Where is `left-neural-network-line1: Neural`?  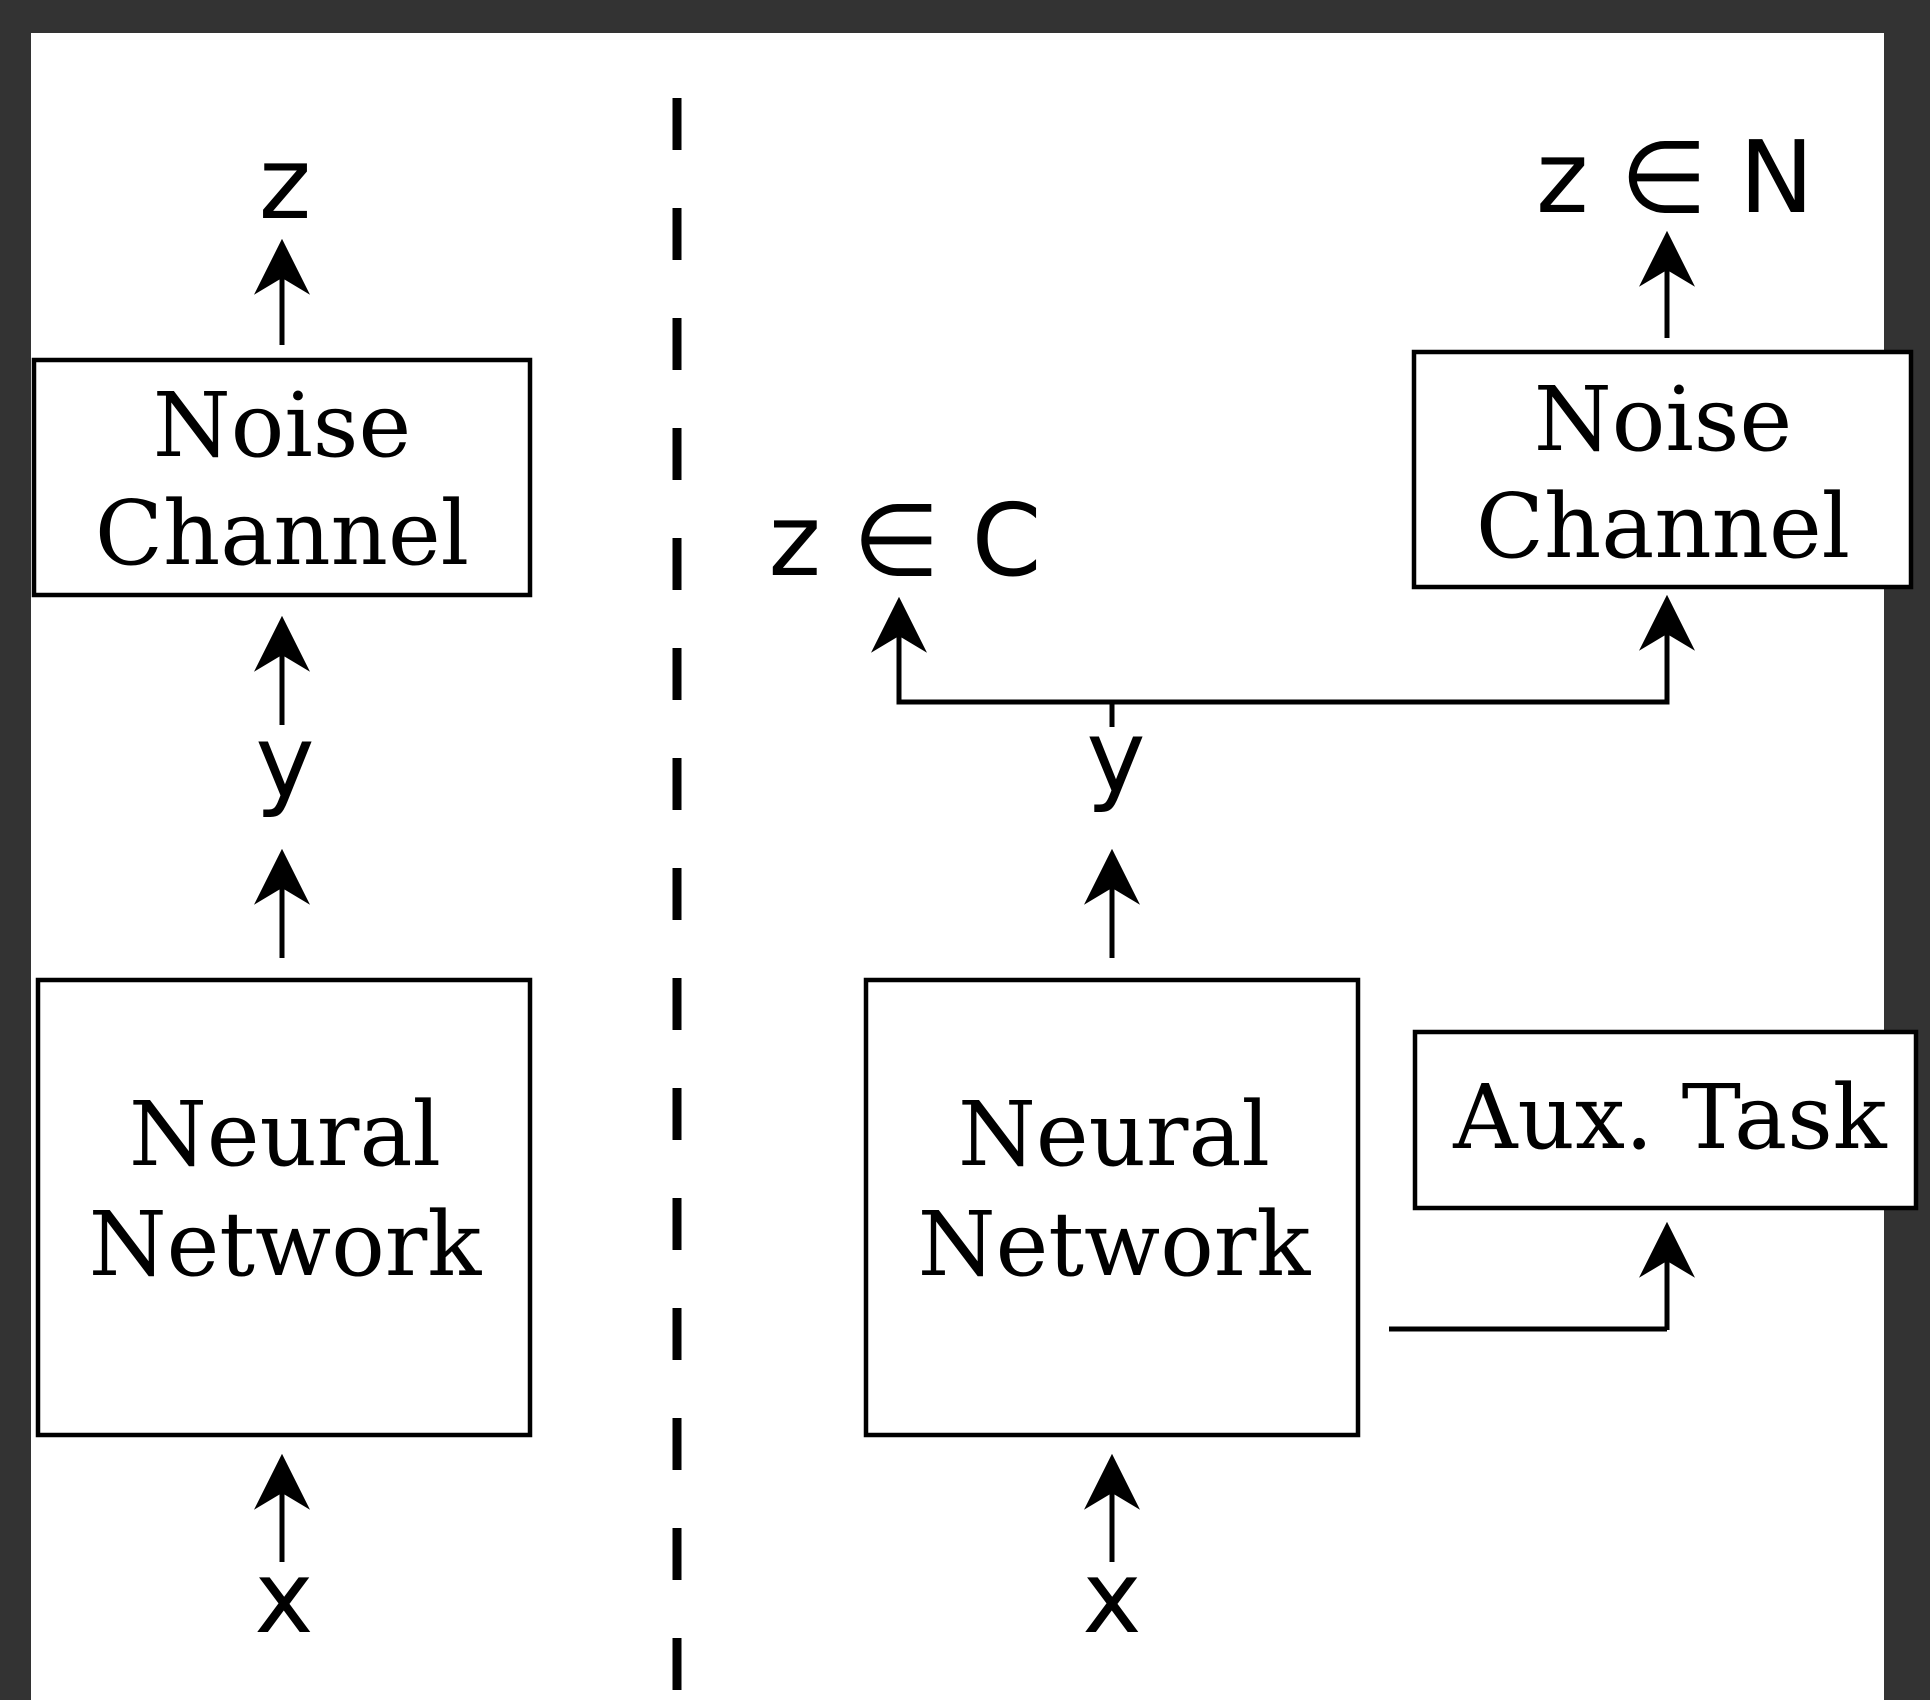 left-neural-network-line1: Neural is located at coordinates (285, 1134).